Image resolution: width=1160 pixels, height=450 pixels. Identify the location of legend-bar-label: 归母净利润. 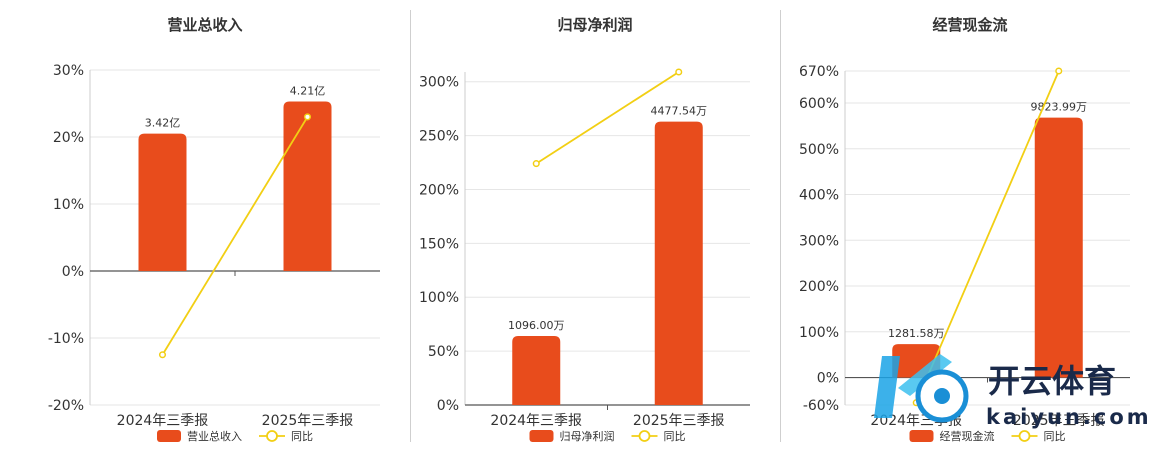
(587, 436).